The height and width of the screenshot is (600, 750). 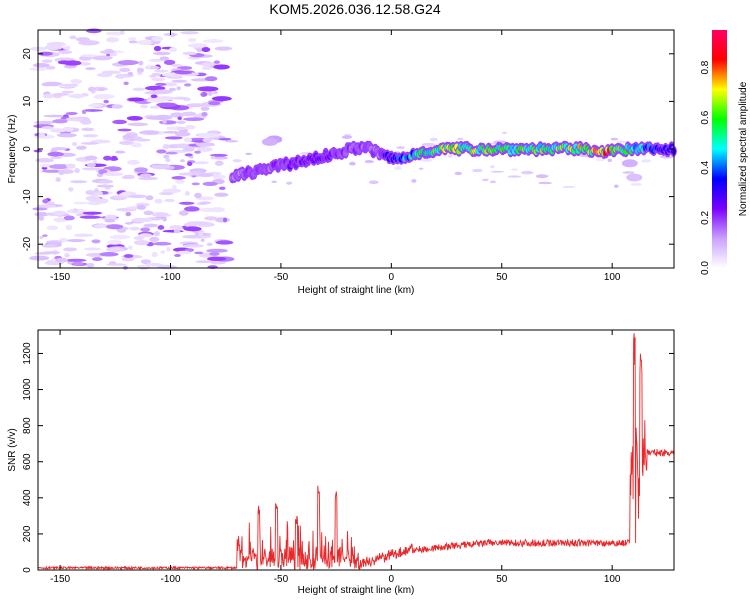 What do you see at coordinates (354, 9) in the screenshot?
I see `figure-title: KOM5.2026.036.12.58.G24` at bounding box center [354, 9].